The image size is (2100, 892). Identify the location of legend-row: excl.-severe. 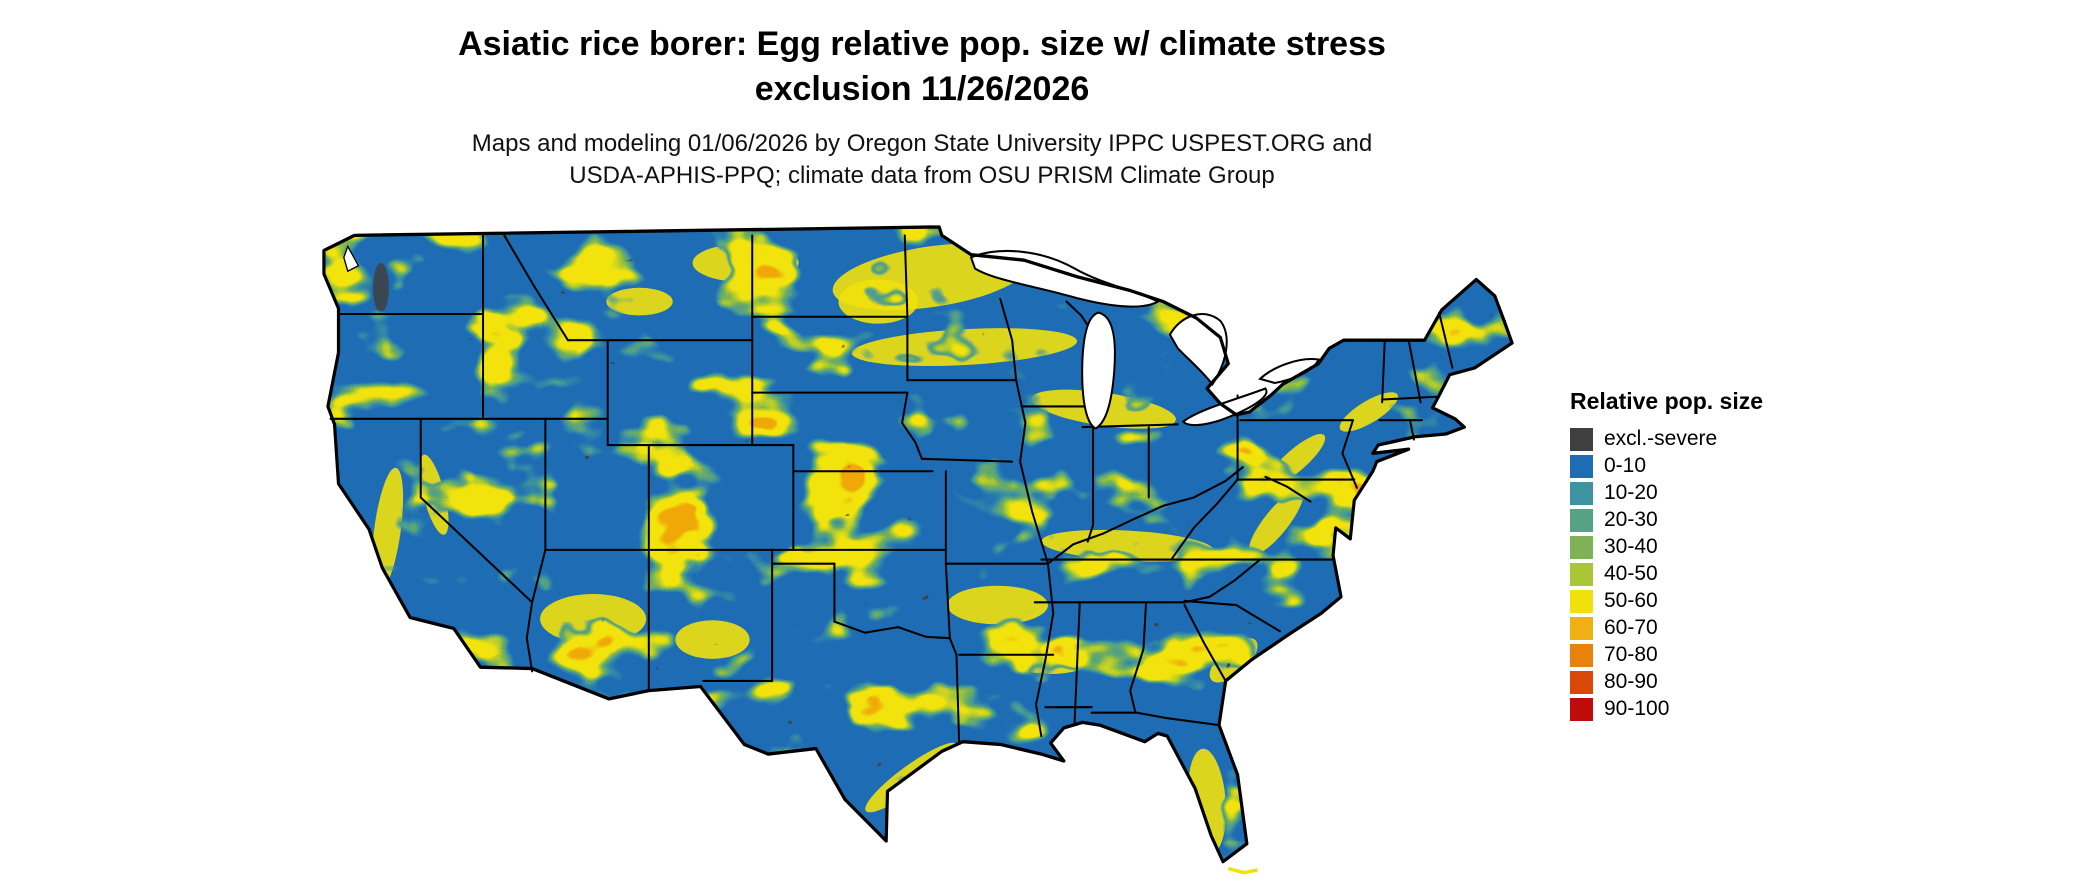
(1666, 439).